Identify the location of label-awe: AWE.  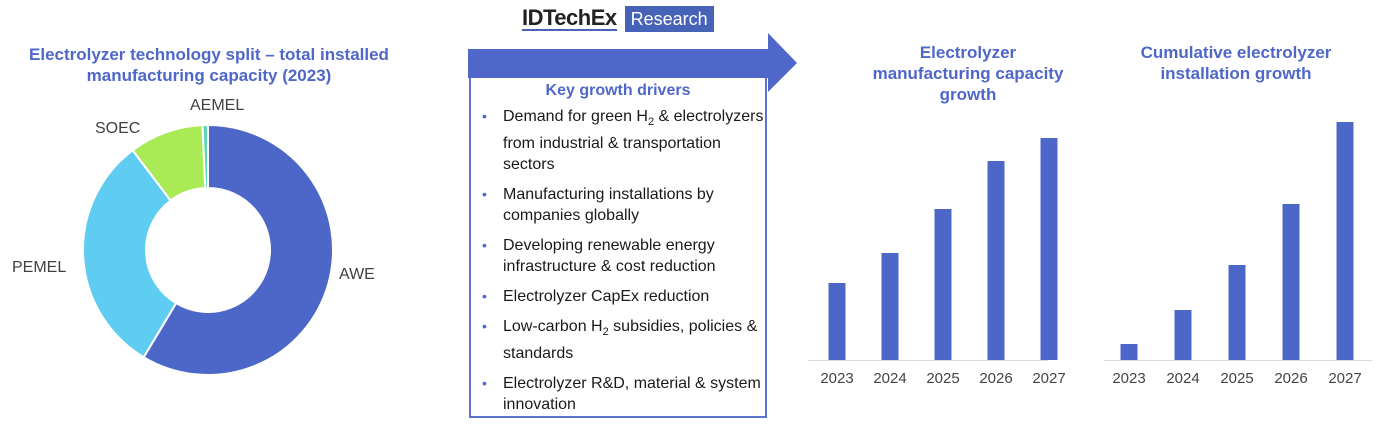
(357, 274).